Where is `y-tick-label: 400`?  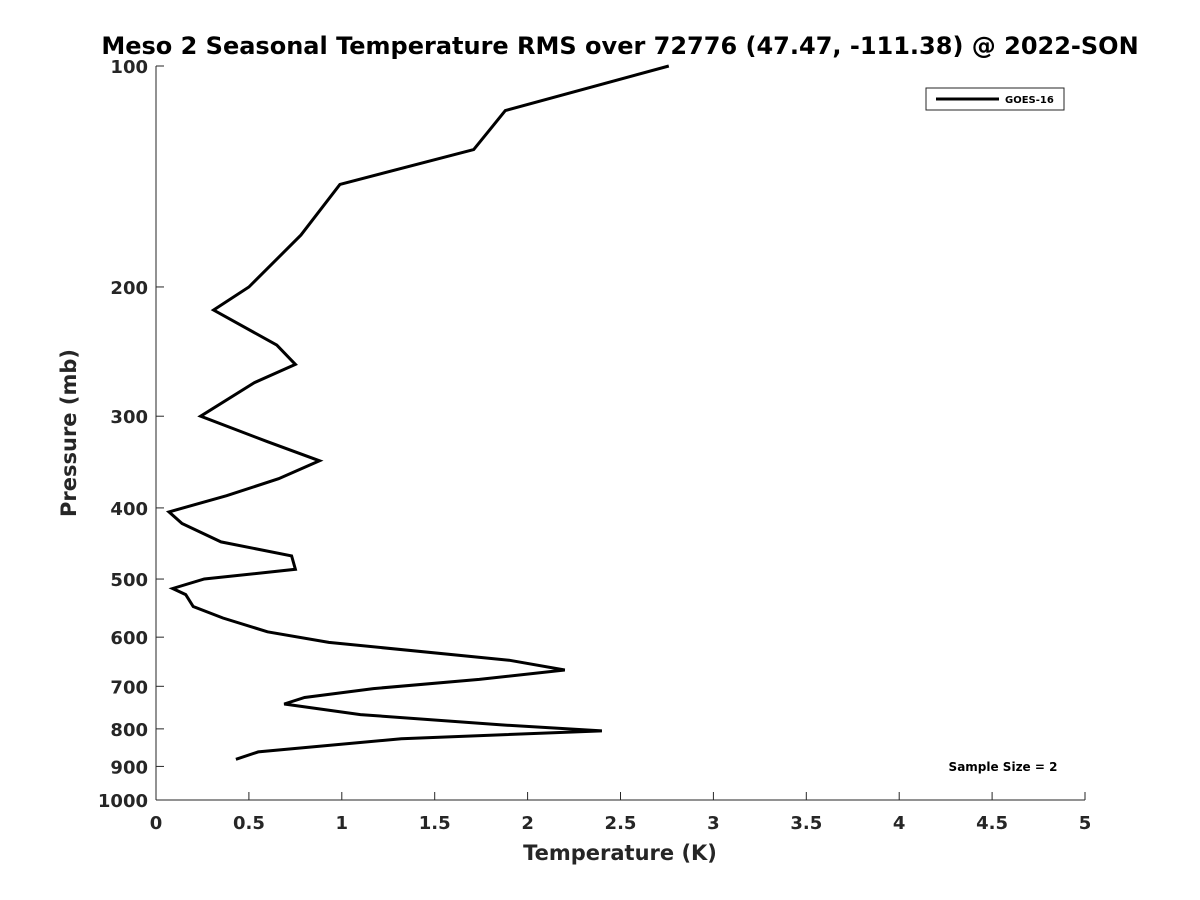
y-tick-label: 400 is located at coordinates (129, 509).